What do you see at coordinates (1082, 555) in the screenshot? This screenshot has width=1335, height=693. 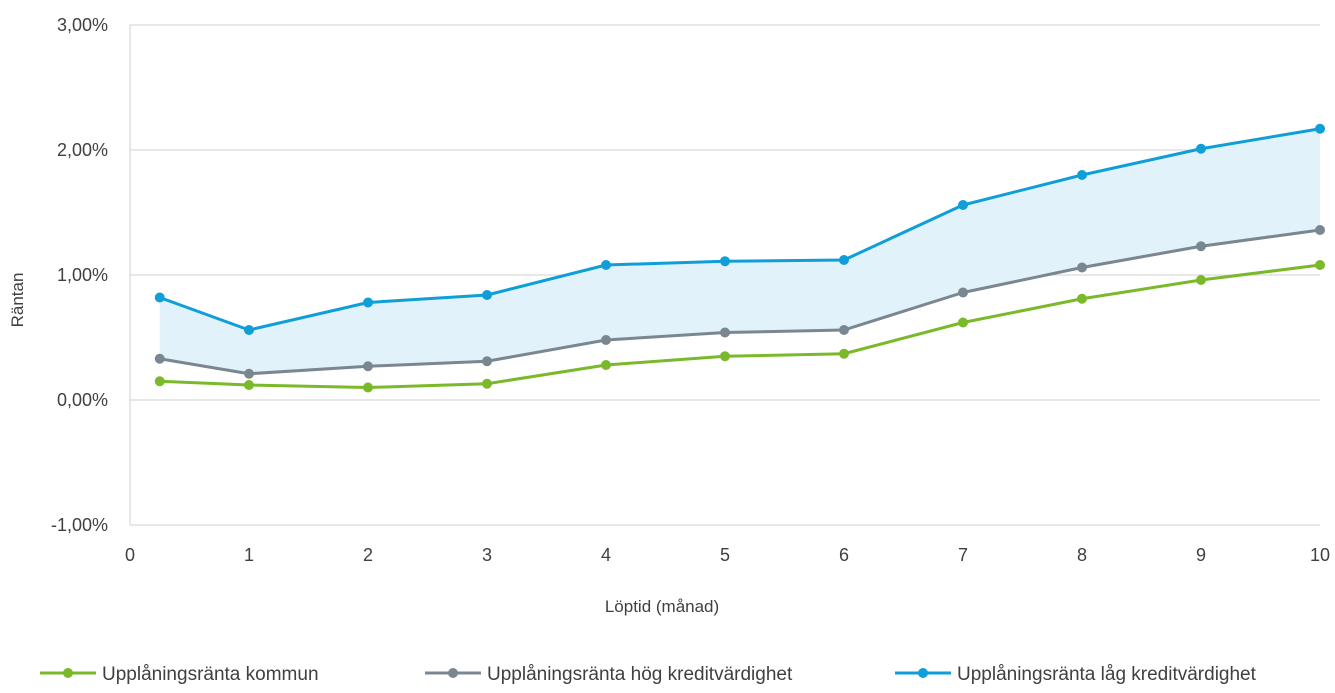 I see `x-tick-label: 8` at bounding box center [1082, 555].